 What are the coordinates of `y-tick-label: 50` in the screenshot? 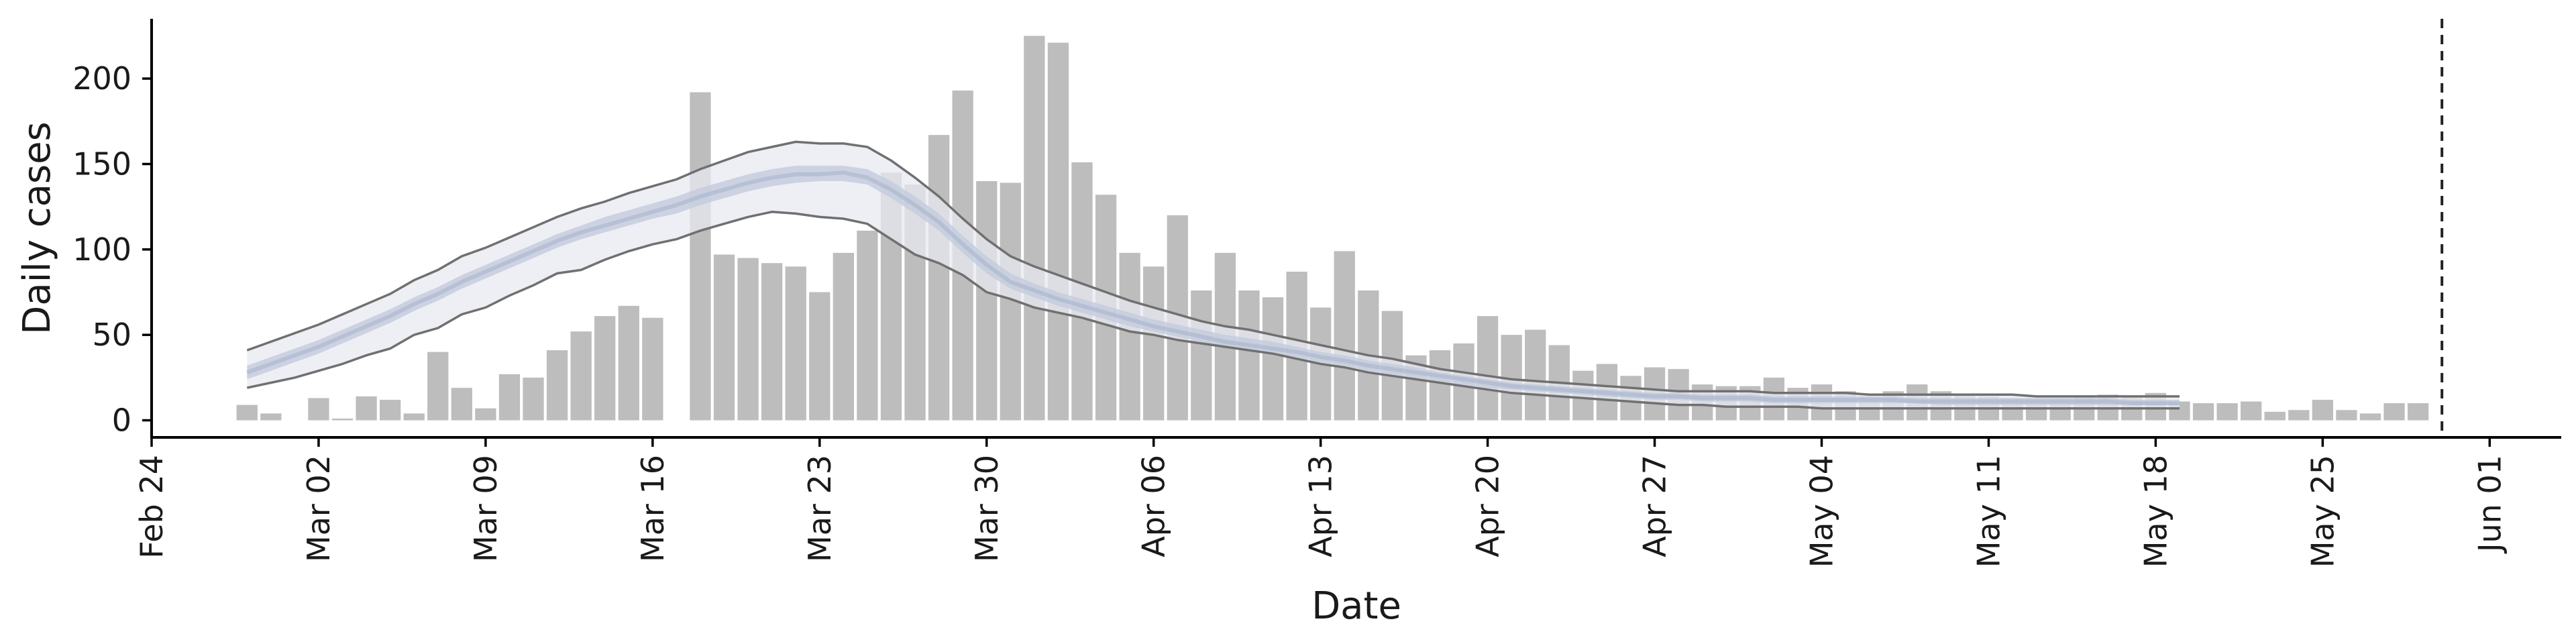 It's located at (111, 335).